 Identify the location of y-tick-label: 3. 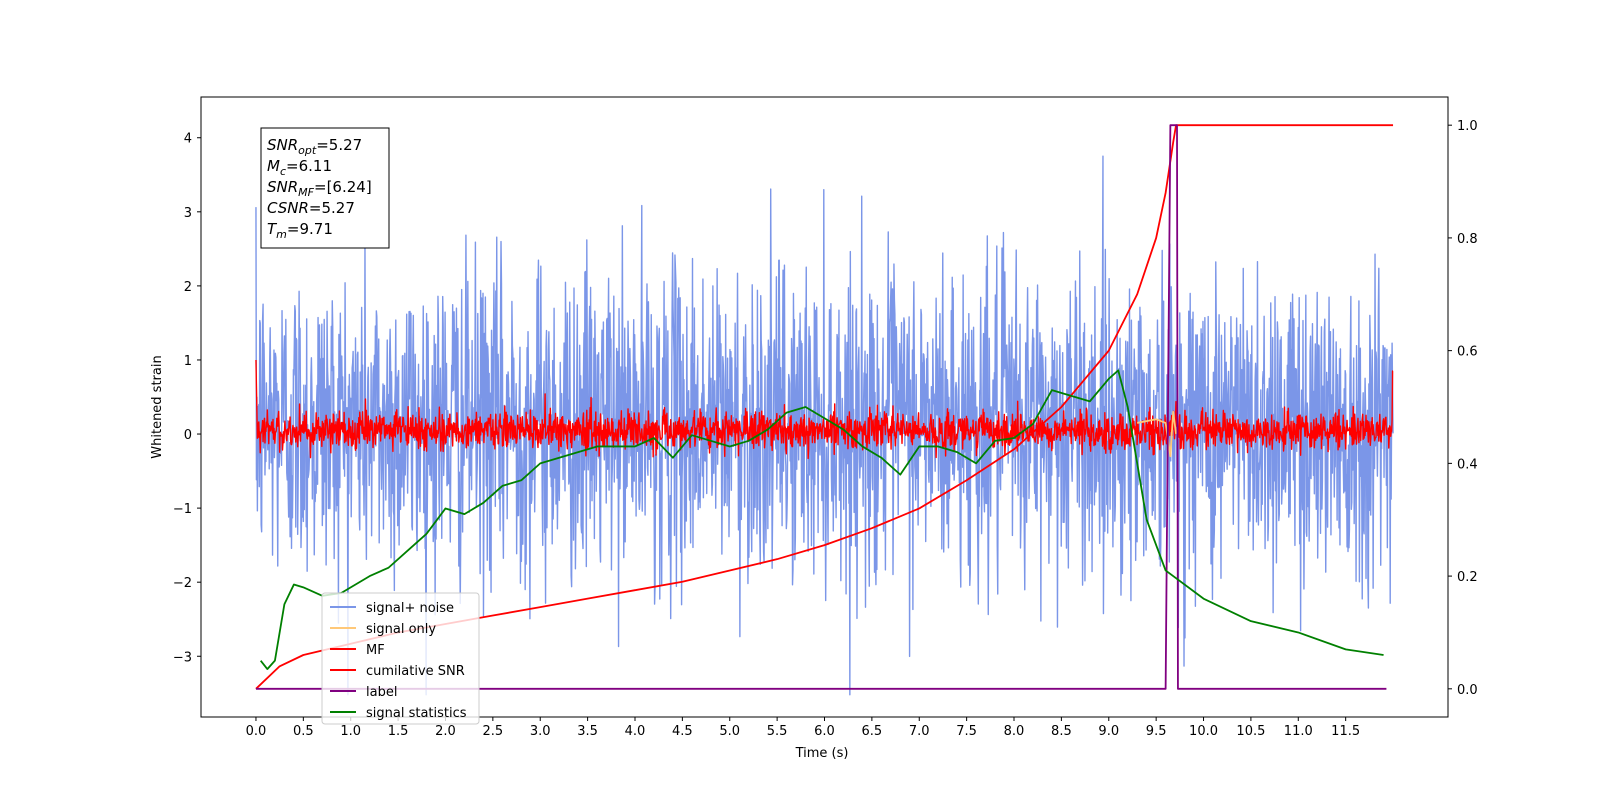
(188, 213).